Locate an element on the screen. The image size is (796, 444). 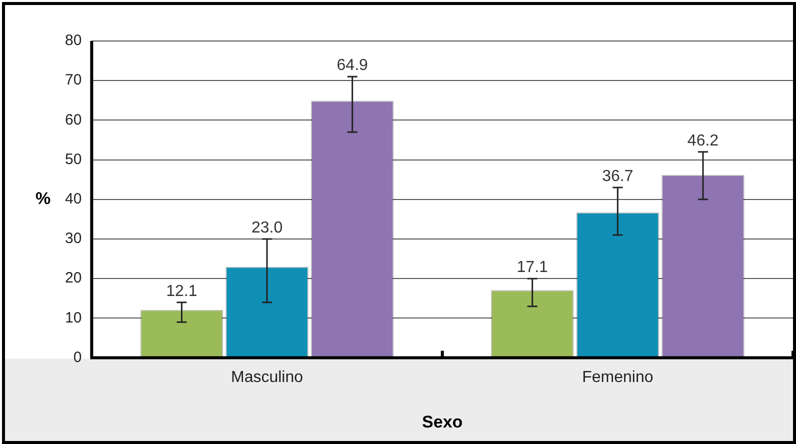
y-axis-title: % is located at coordinates (43, 198).